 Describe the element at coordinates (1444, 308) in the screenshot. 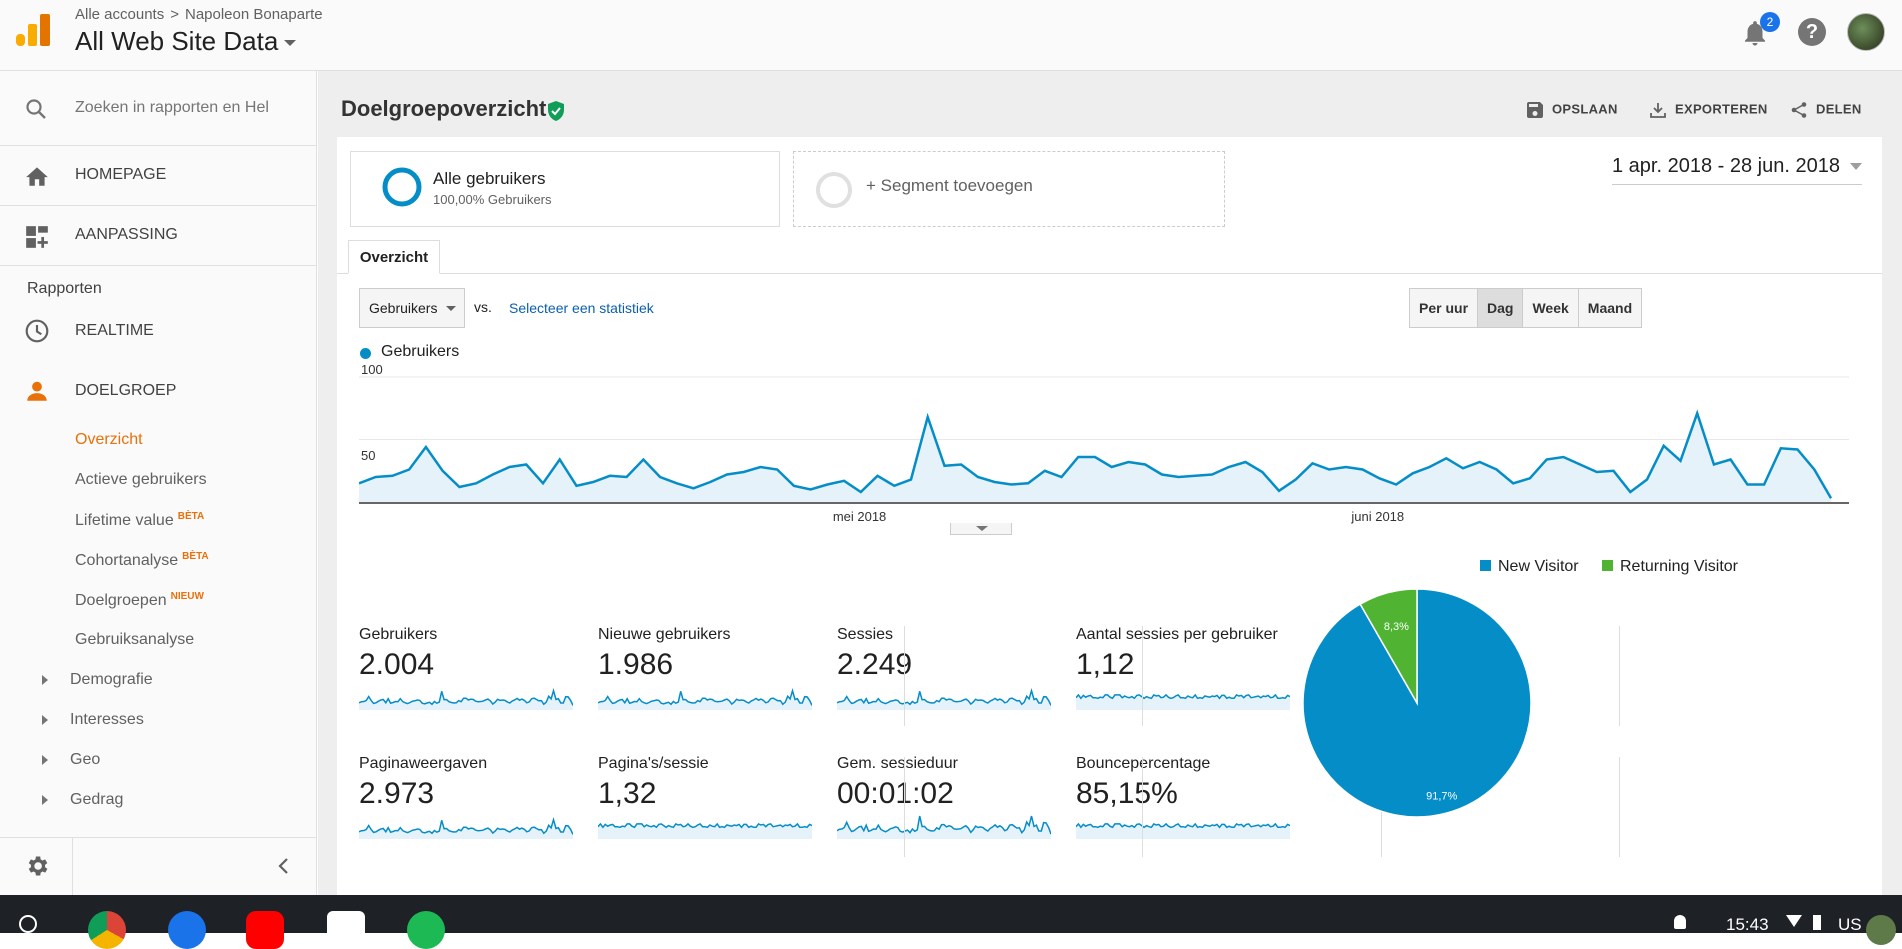

I see `granularity-hour-button: Per uur` at that location.